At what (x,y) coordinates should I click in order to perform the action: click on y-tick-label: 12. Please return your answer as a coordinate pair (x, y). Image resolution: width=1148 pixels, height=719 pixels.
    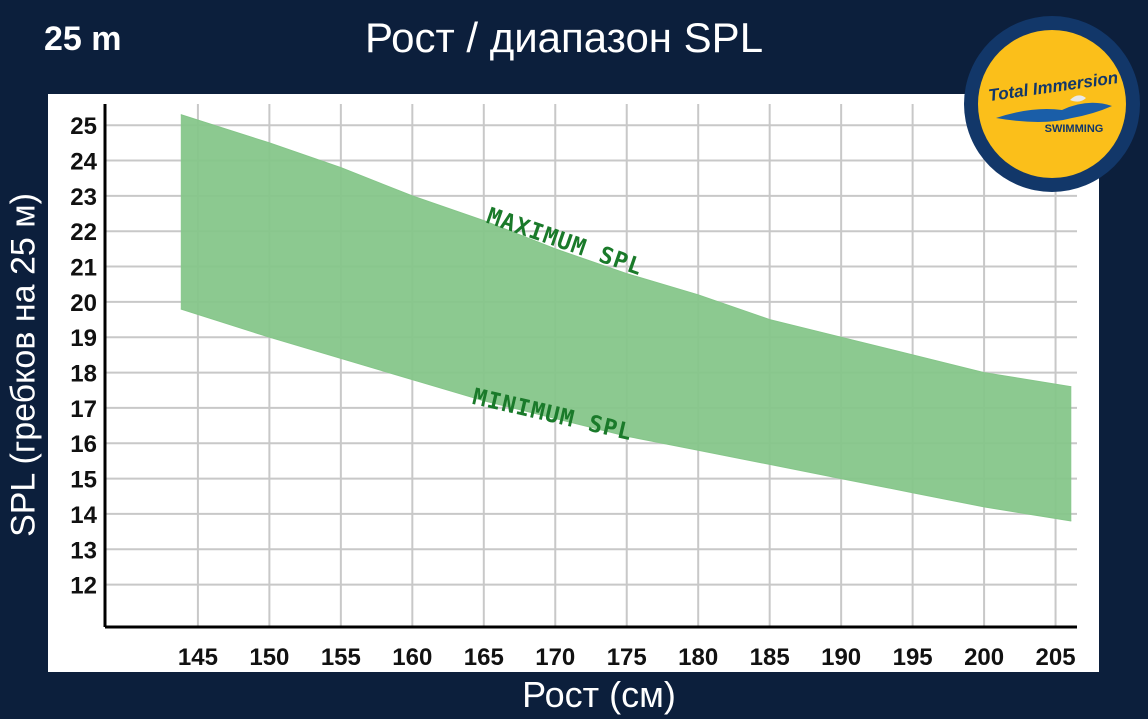
    Looking at the image, I should click on (83, 586).